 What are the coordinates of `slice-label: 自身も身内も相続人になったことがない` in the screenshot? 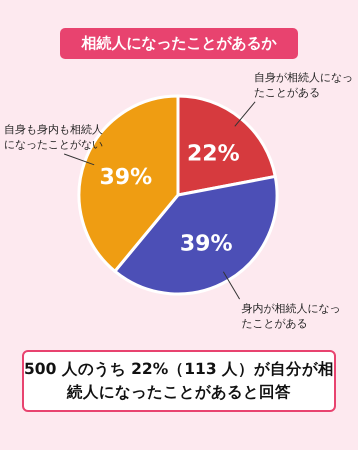 It's located at (54, 137).